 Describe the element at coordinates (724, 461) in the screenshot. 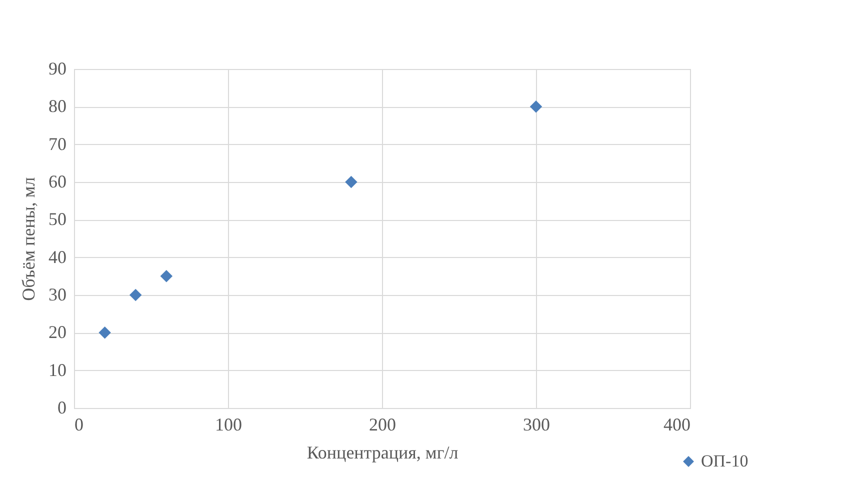

I see `legend-label: ОП-10` at that location.